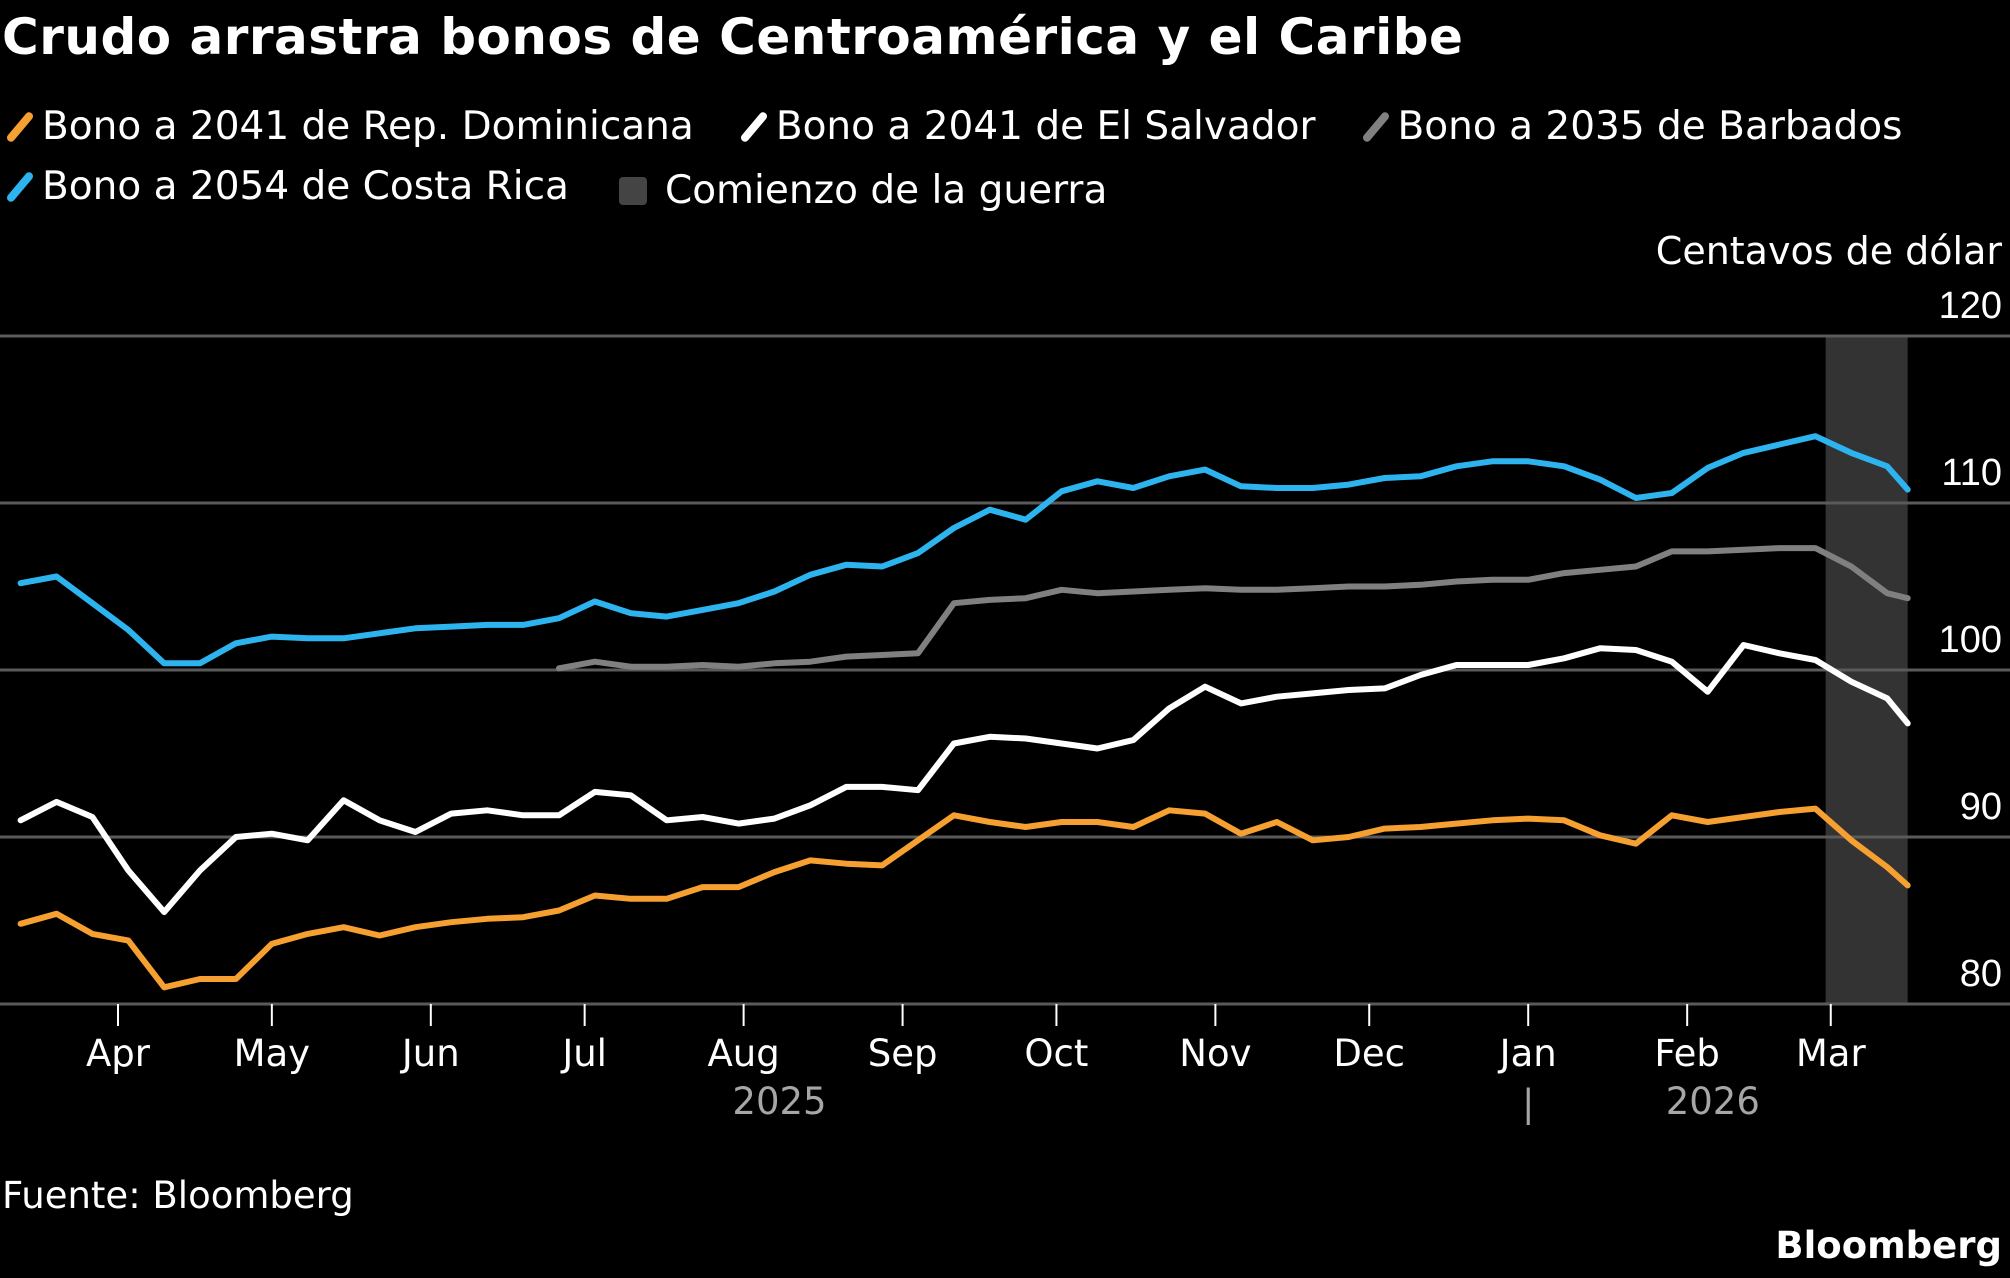 The image size is (2010, 1278). Describe the element at coordinates (1829, 251) in the screenshot. I see `y-axis-label: Centavos de dólar` at that location.